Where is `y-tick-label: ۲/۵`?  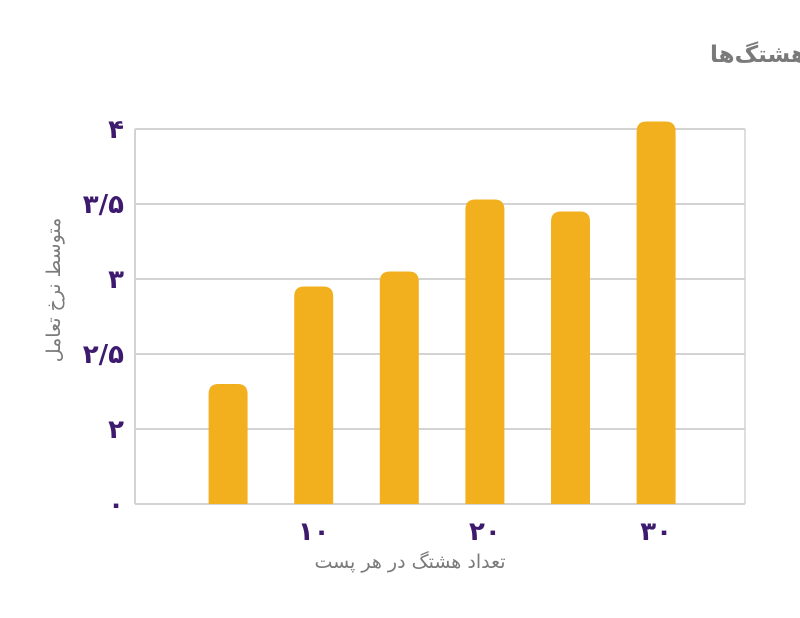 y-tick-label: ۲/۵ is located at coordinates (103, 355).